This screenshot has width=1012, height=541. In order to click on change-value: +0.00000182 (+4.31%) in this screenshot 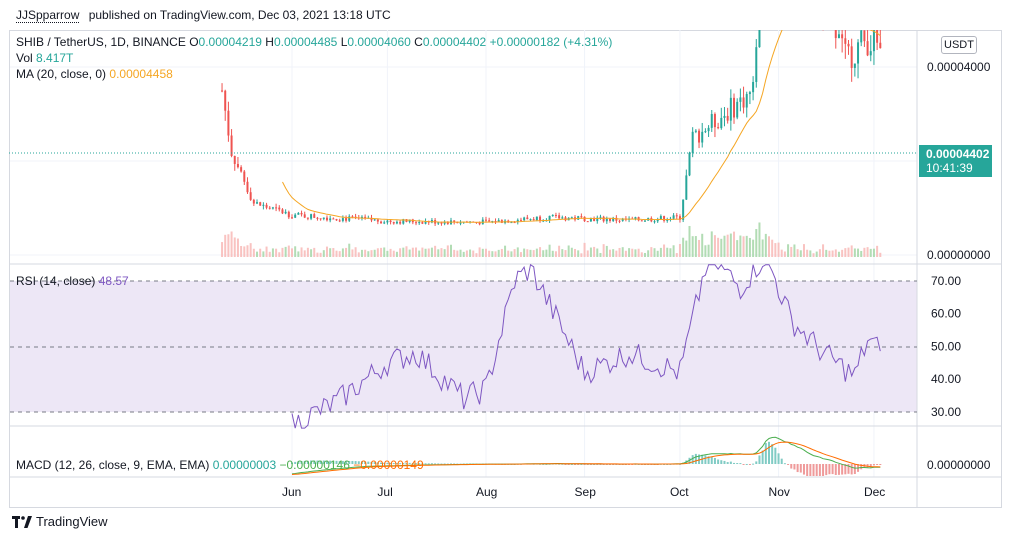, I will do `click(551, 42)`.